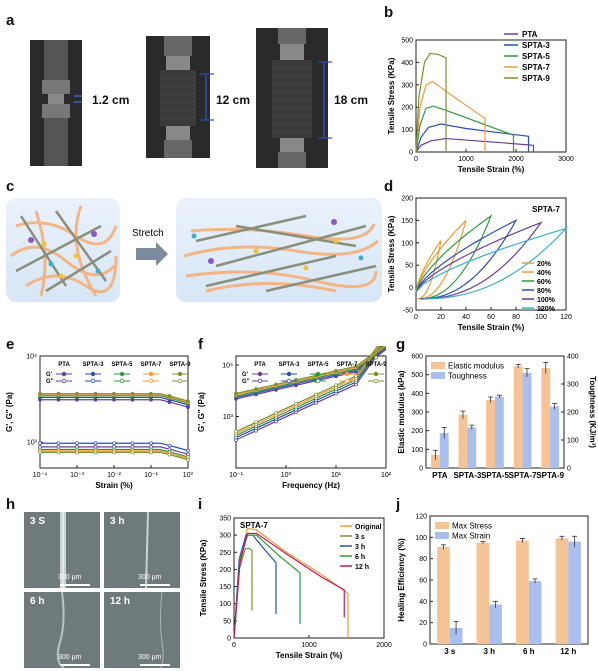 This screenshot has height=671, width=598. I want to click on photo-tensile-12cm, so click(178, 97).